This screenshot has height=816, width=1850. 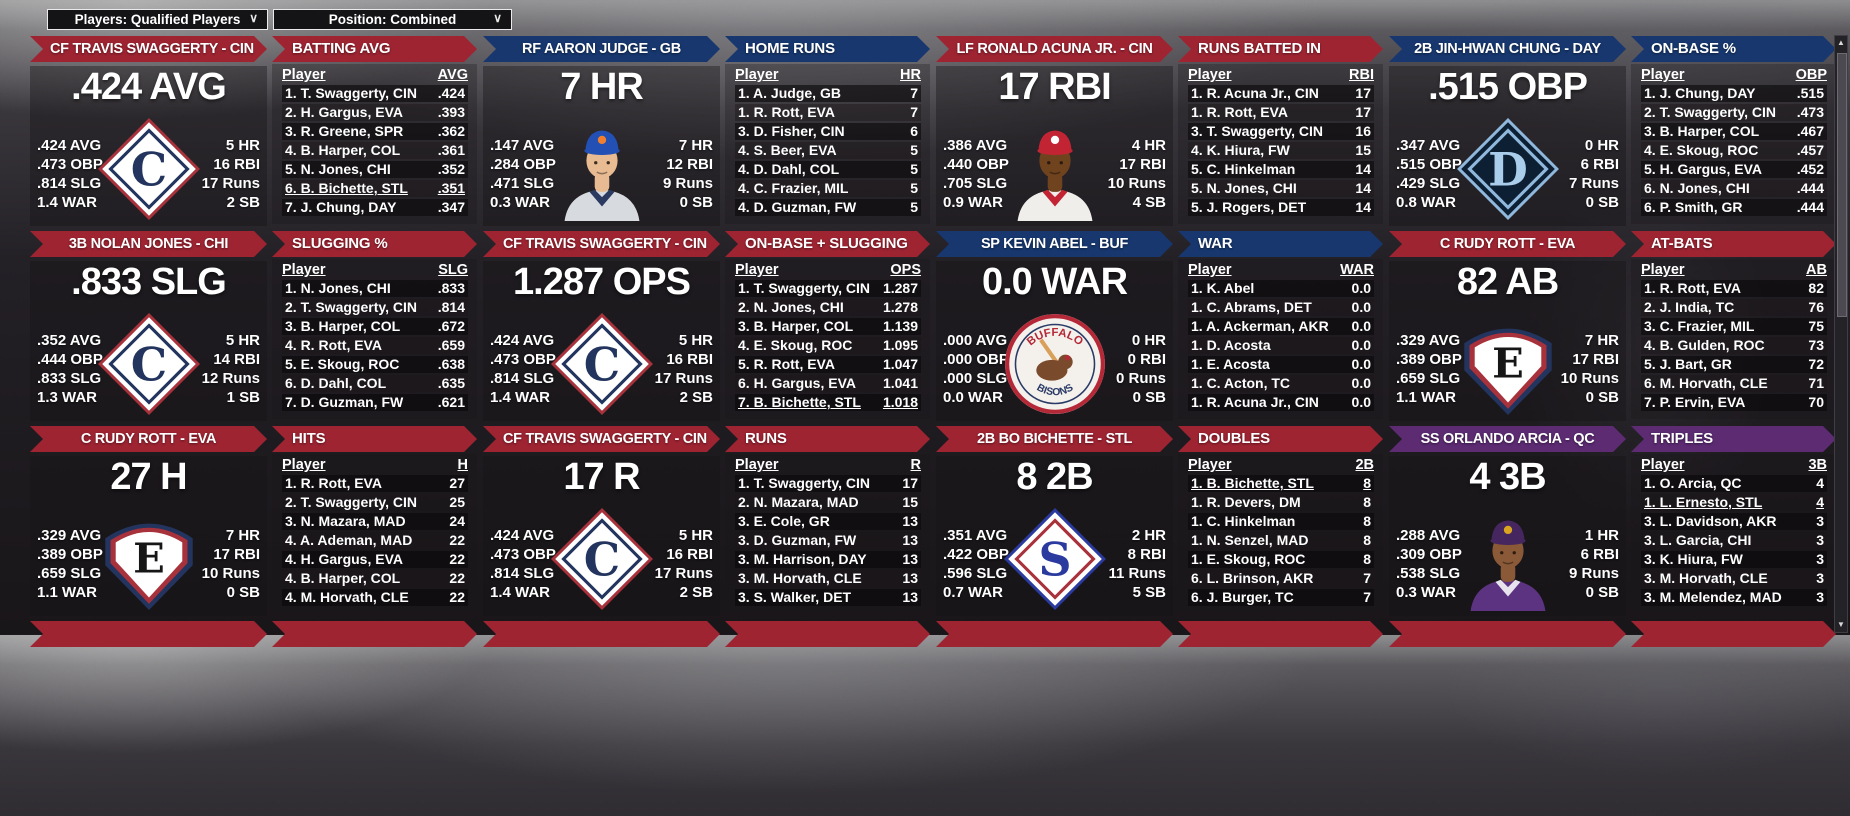 I want to click on leaderboard-row: 1. J. Chung, DAY .515, so click(x=1734, y=93).